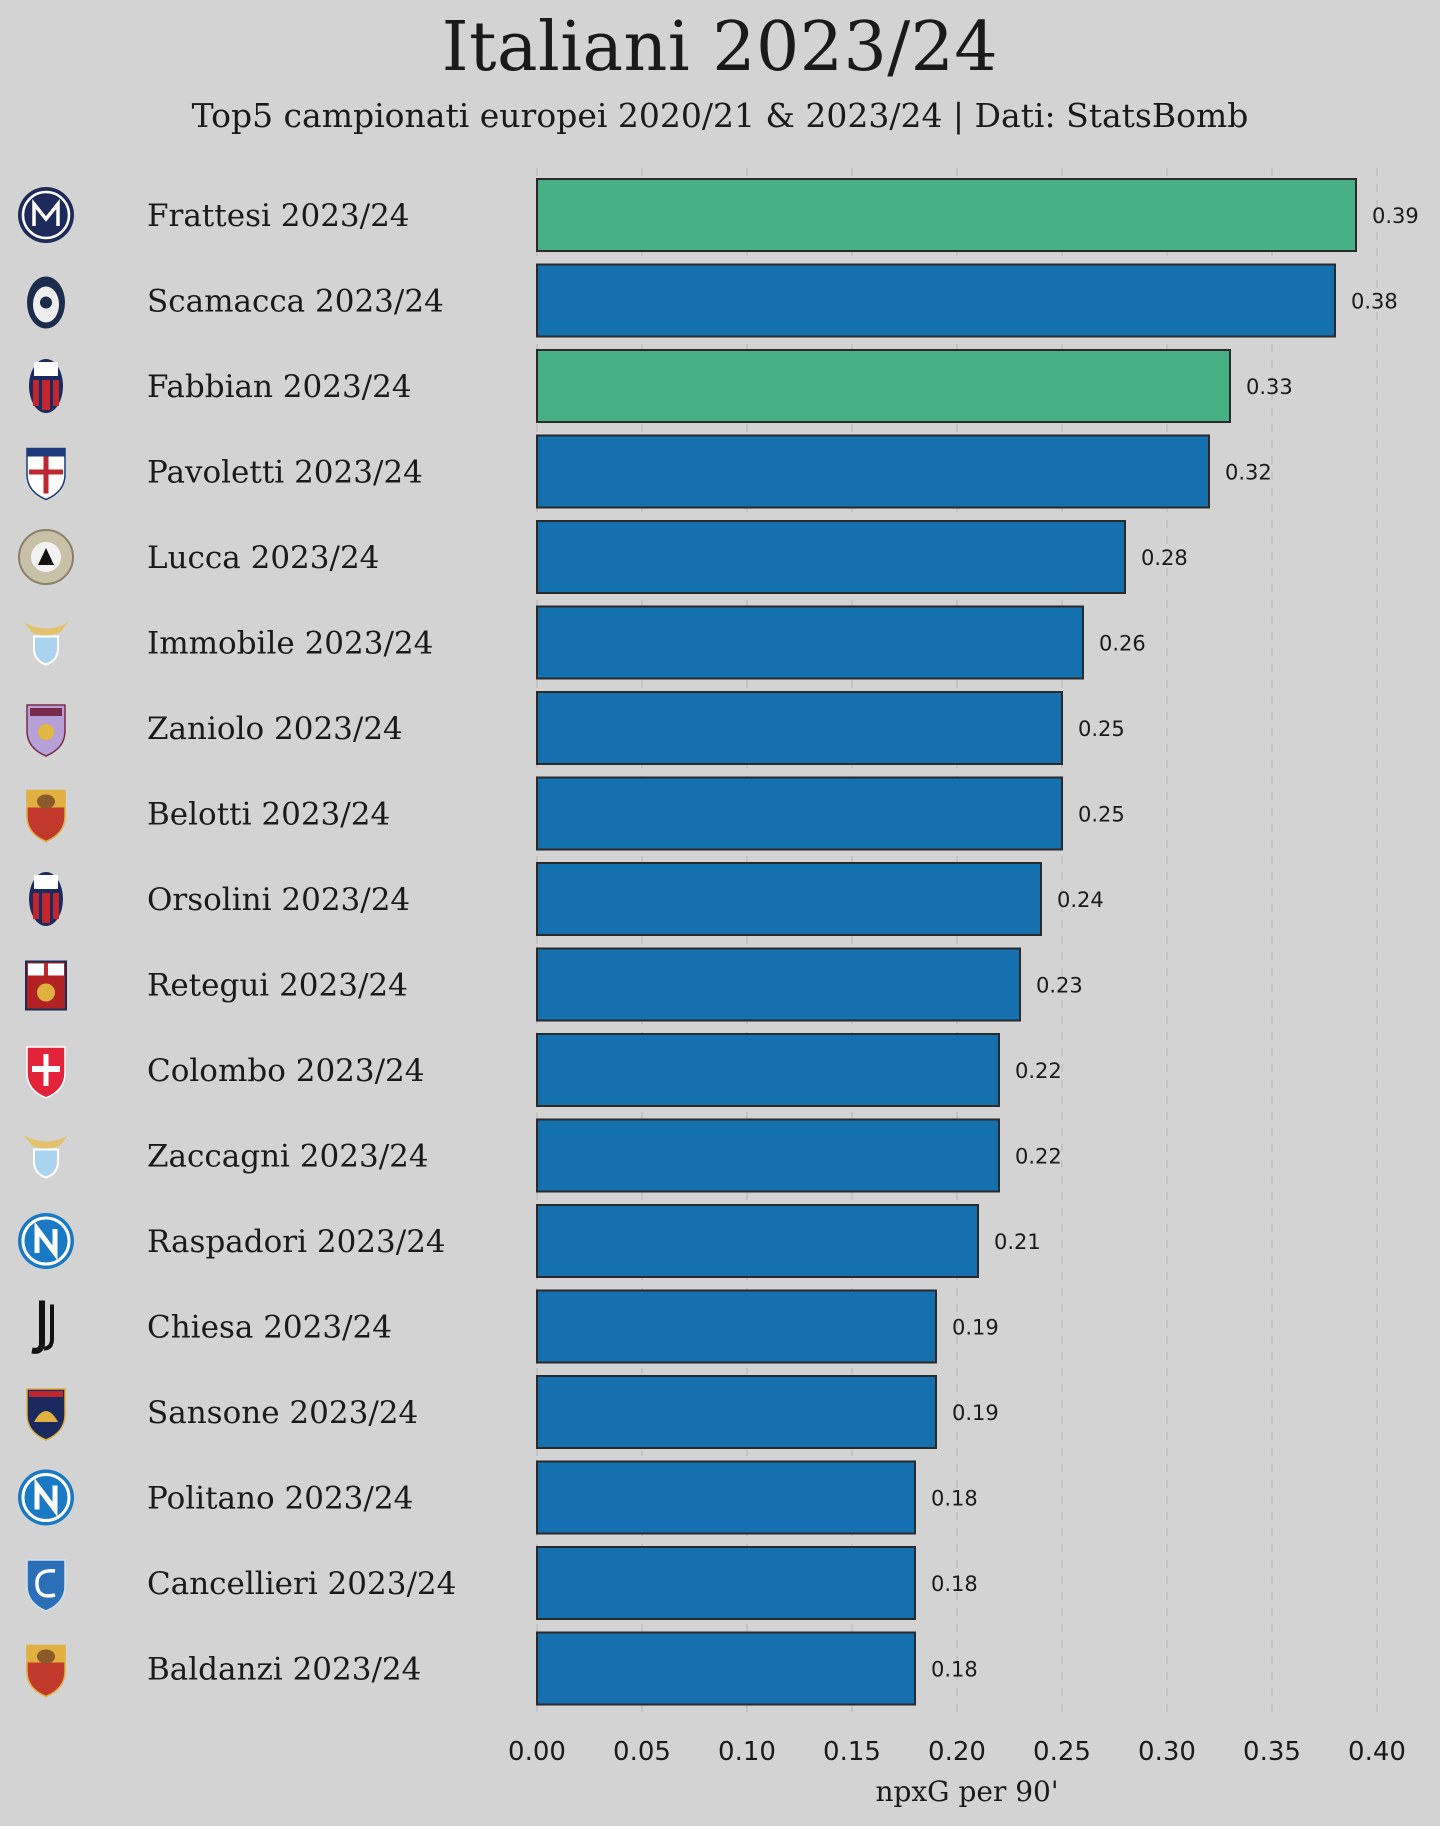  Describe the element at coordinates (1272, 1752) in the screenshot. I see `x-tick-label: 0.35` at that location.